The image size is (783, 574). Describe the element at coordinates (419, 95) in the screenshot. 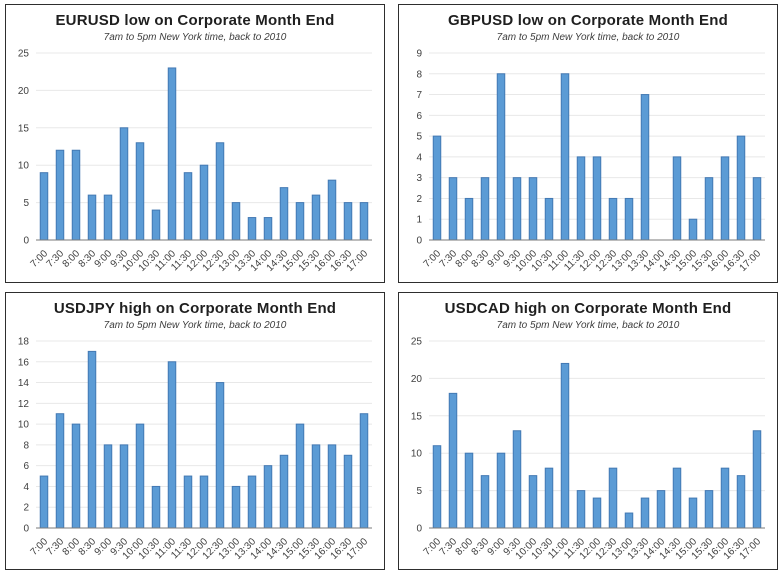

I see `y-tick-label: 7` at that location.